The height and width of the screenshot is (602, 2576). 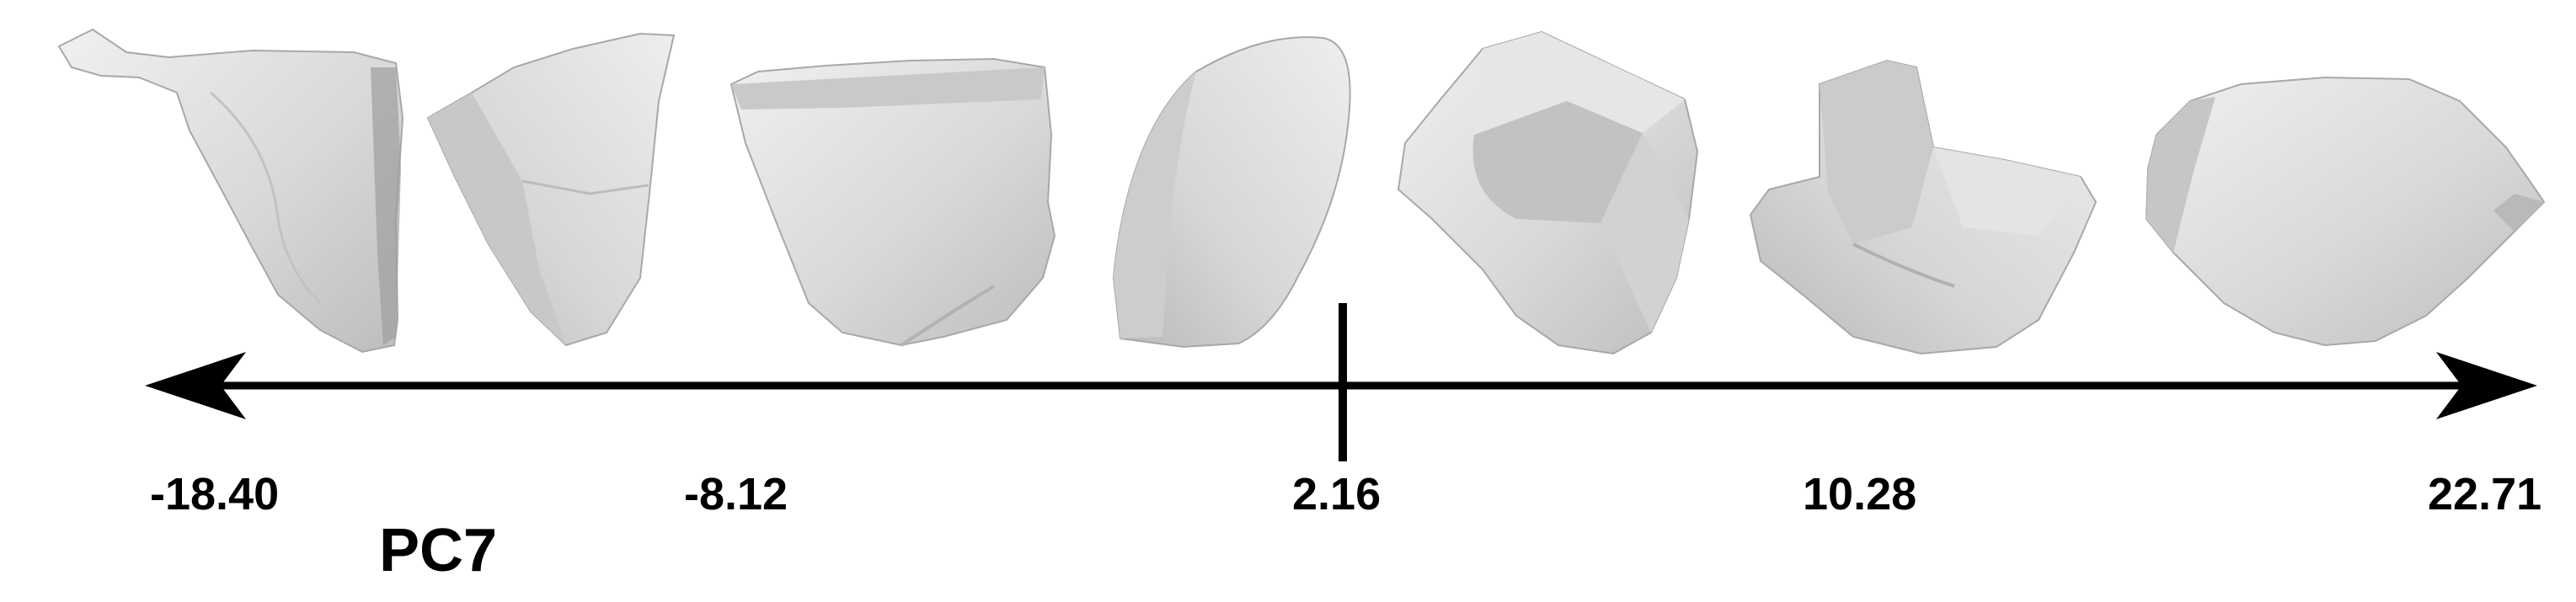 What do you see at coordinates (736, 494) in the screenshot?
I see `tick-label-2: -8.12` at bounding box center [736, 494].